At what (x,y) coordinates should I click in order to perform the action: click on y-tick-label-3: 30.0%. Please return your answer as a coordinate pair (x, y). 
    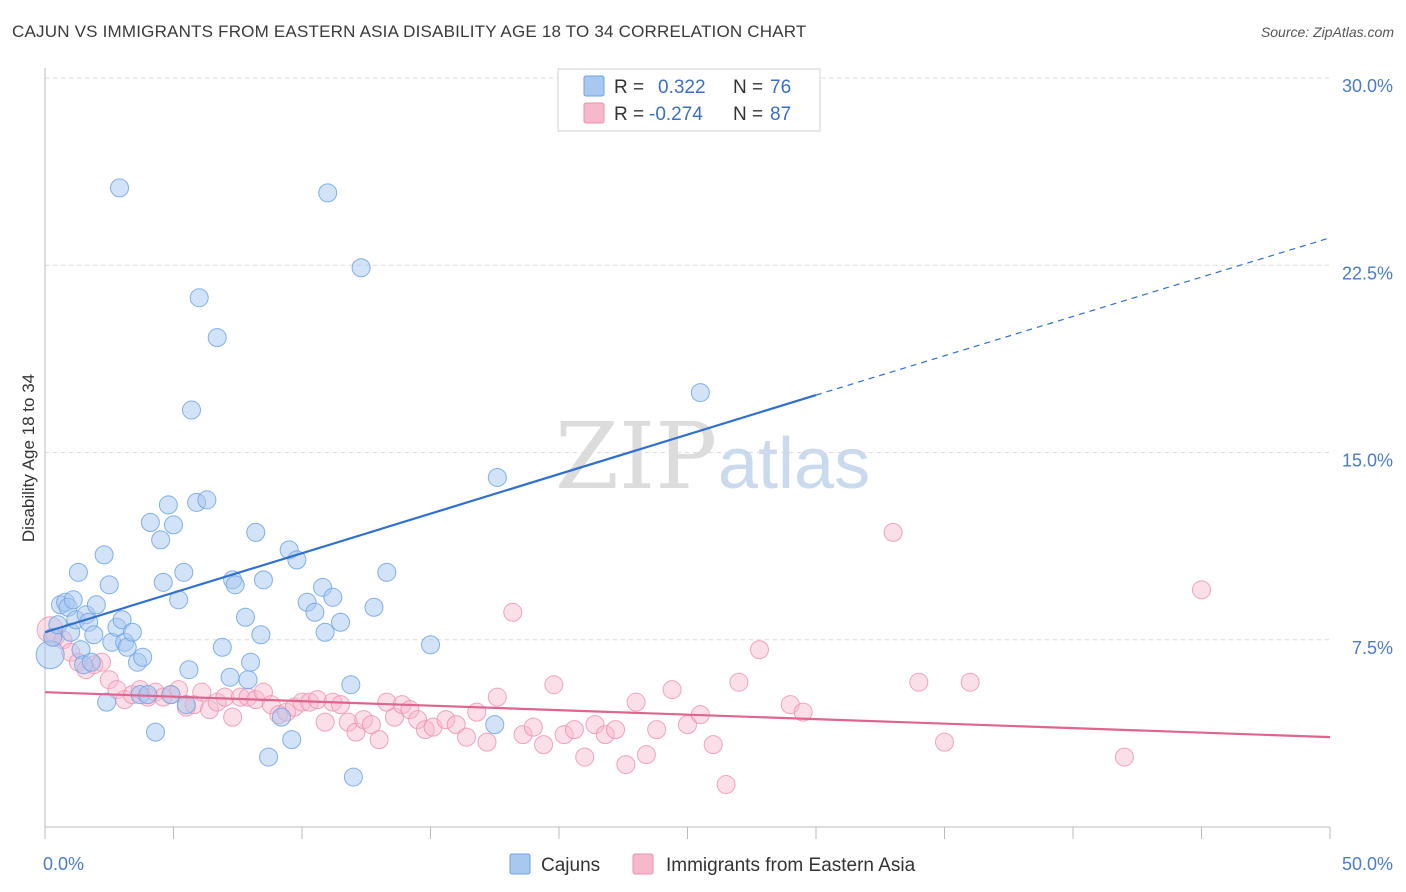
    Looking at the image, I should click on (1367, 86).